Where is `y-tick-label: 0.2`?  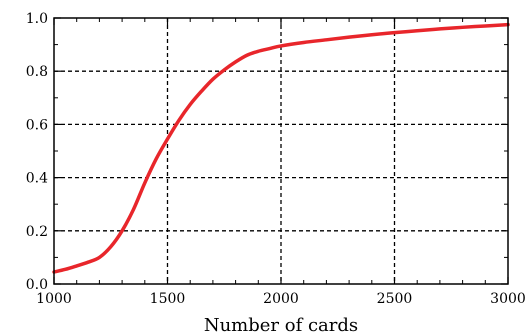
y-tick-label: 0.2 is located at coordinates (37, 232).